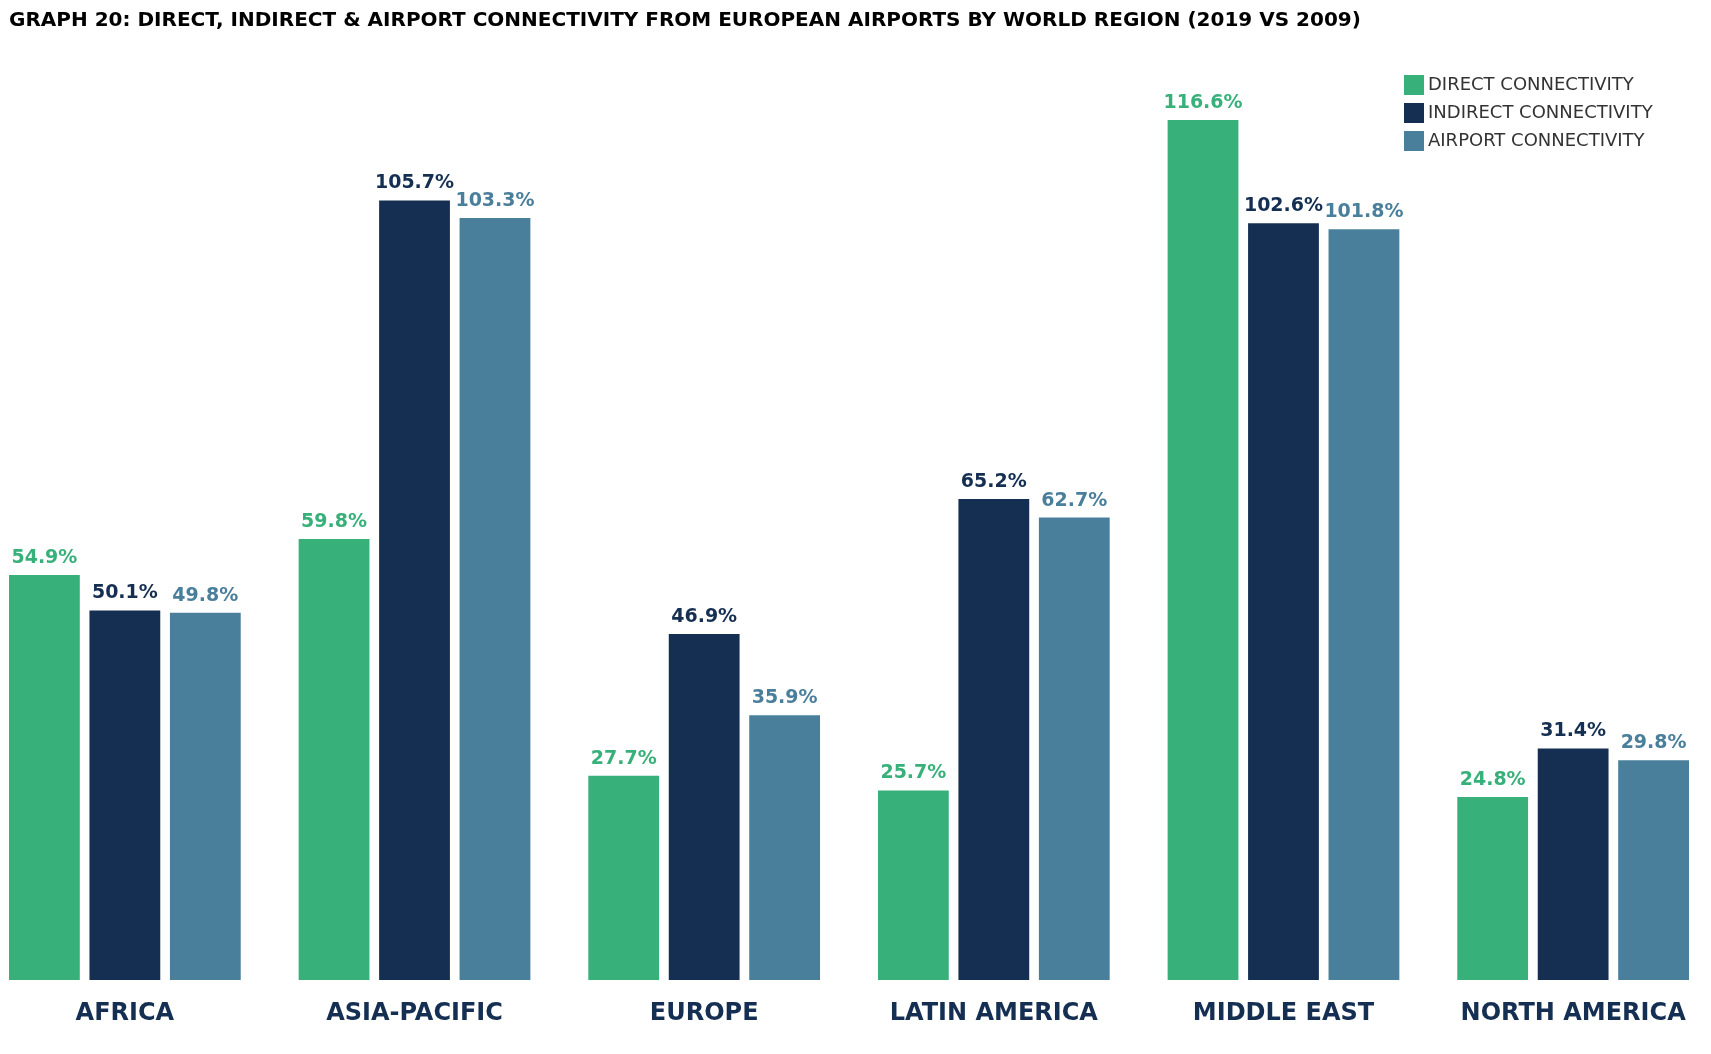 The width and height of the screenshot is (1711, 1054). Describe the element at coordinates (784, 696) in the screenshot. I see `data-label: 35.9%` at that location.